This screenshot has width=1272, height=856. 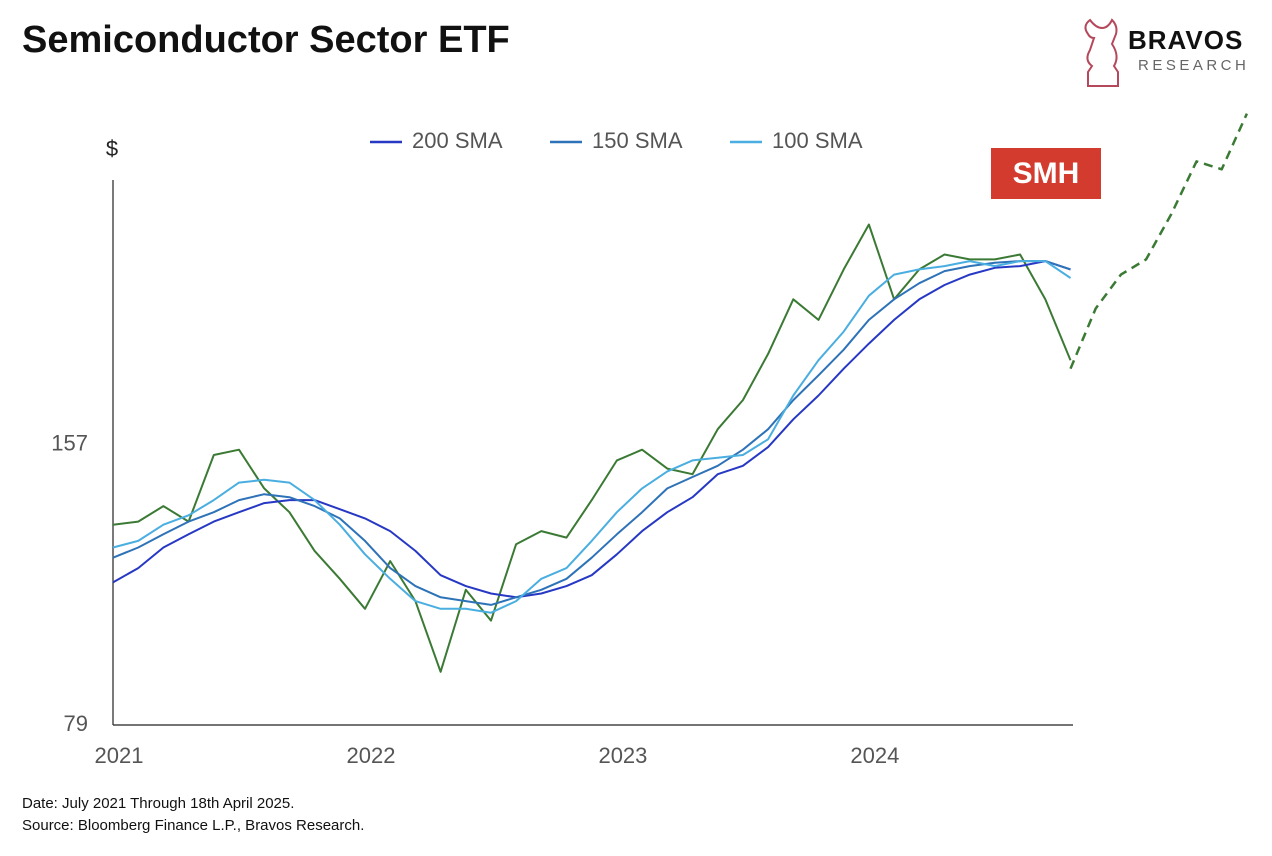 I want to click on x-tick-label: 2024, so click(x=874, y=755).